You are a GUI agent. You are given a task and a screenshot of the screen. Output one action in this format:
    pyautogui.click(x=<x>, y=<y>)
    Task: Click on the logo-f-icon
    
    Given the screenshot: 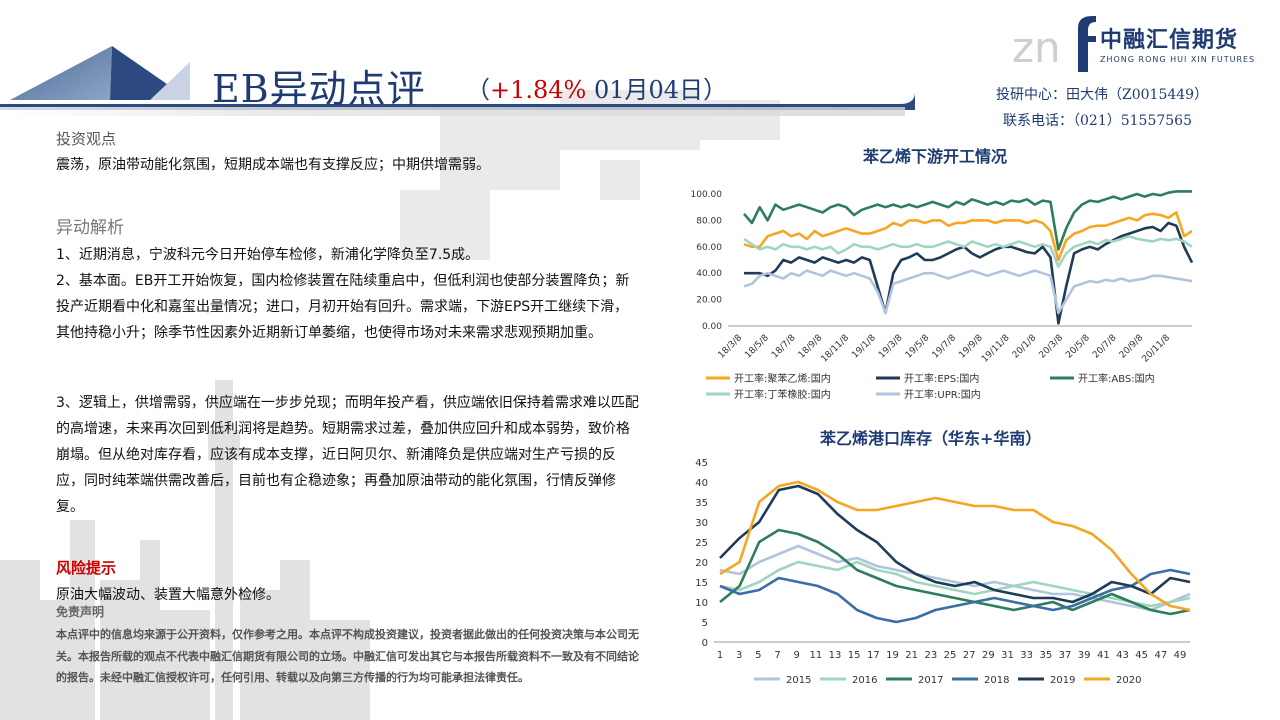 What is the action you would take?
    pyautogui.click(x=1087, y=44)
    